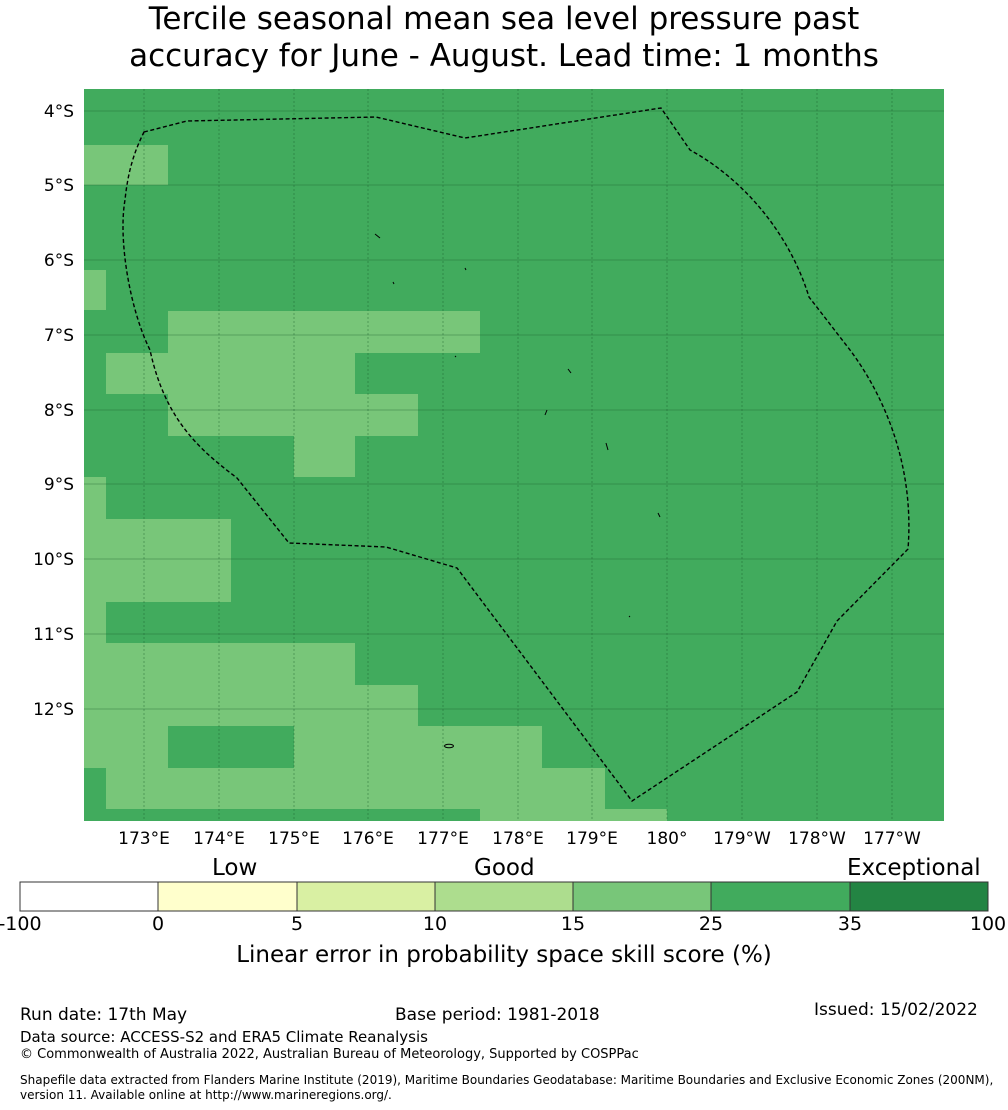 This screenshot has height=1110, width=1008. Describe the element at coordinates (59, 336) in the screenshot. I see `lat-label: 7°S` at that location.